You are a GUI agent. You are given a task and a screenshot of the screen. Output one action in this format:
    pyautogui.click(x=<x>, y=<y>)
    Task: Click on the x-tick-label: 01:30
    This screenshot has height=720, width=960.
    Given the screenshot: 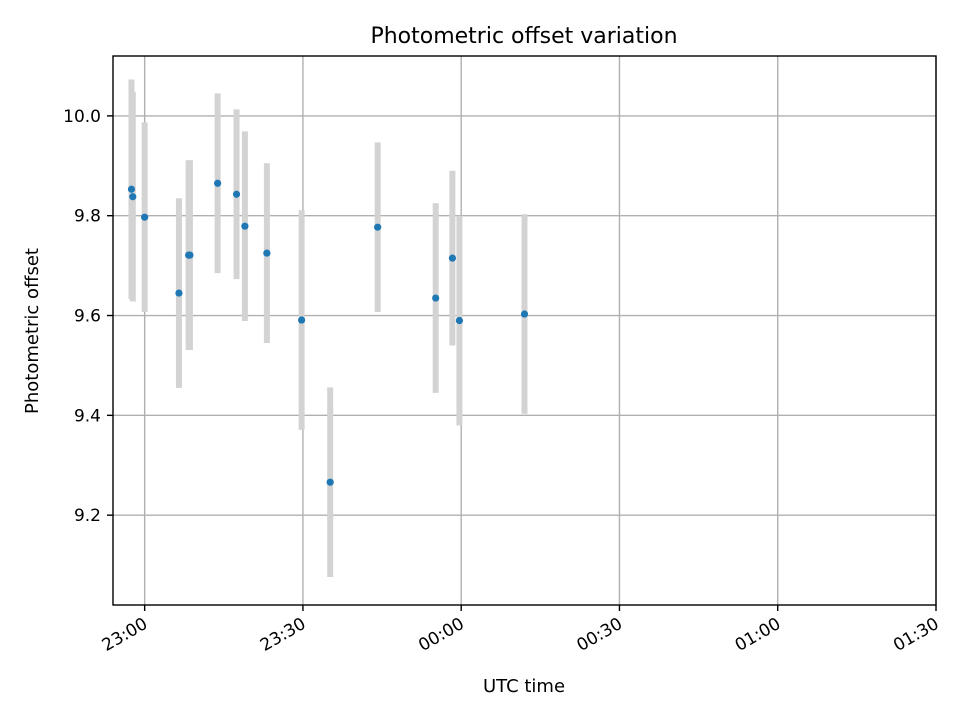 What is the action you would take?
    pyautogui.click(x=916, y=635)
    